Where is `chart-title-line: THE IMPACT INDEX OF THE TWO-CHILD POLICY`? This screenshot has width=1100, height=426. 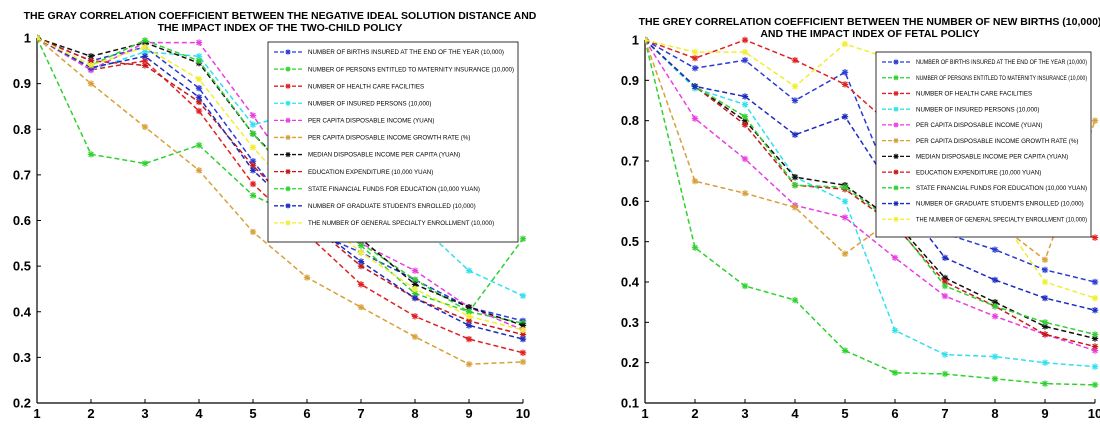
chart-title-line: THE IMPACT INDEX OF THE TWO-CHILD POLICY is located at coordinates (280, 28).